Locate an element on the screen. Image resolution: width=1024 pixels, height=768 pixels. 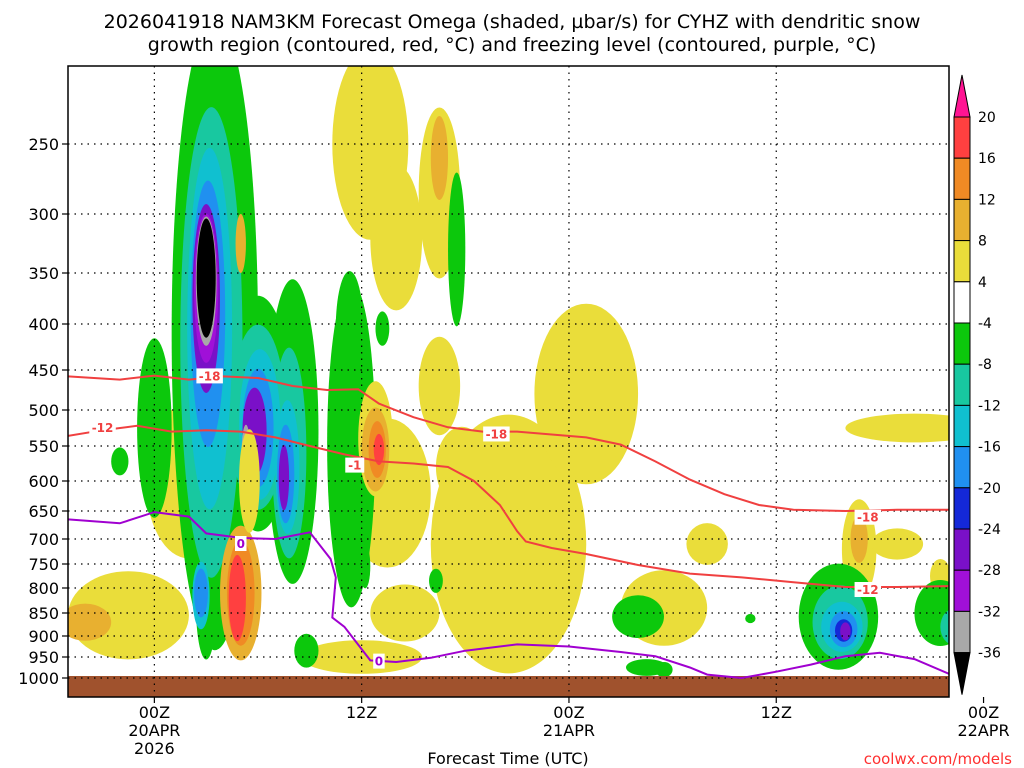
dgz-contour-label-1: -18 is located at coordinates (210, 376).